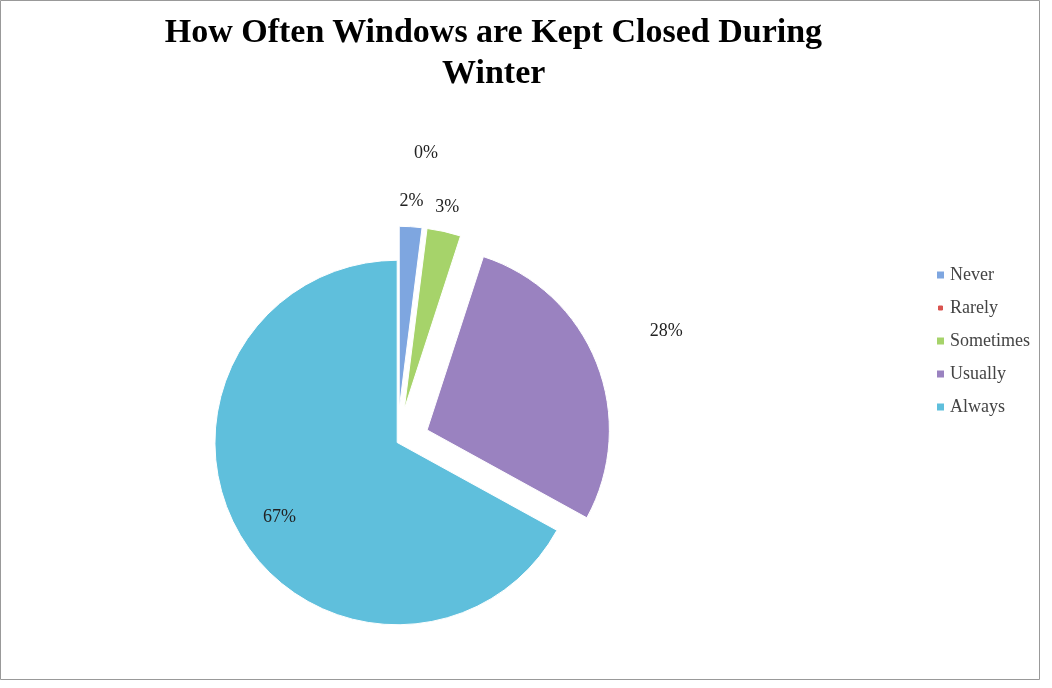 This screenshot has height=688, width=1052. I want to click on data-label: 67%, so click(280, 516).